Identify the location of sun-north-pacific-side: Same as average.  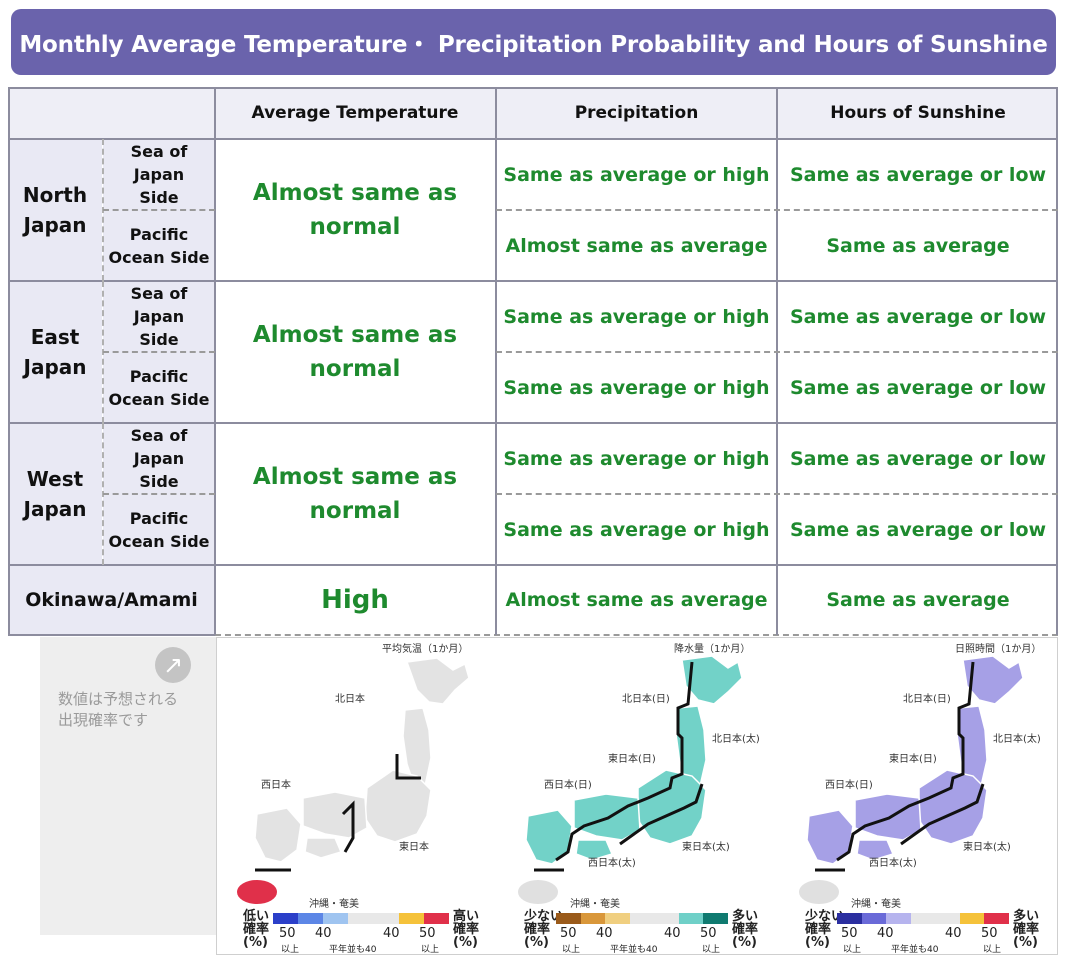
(918, 245).